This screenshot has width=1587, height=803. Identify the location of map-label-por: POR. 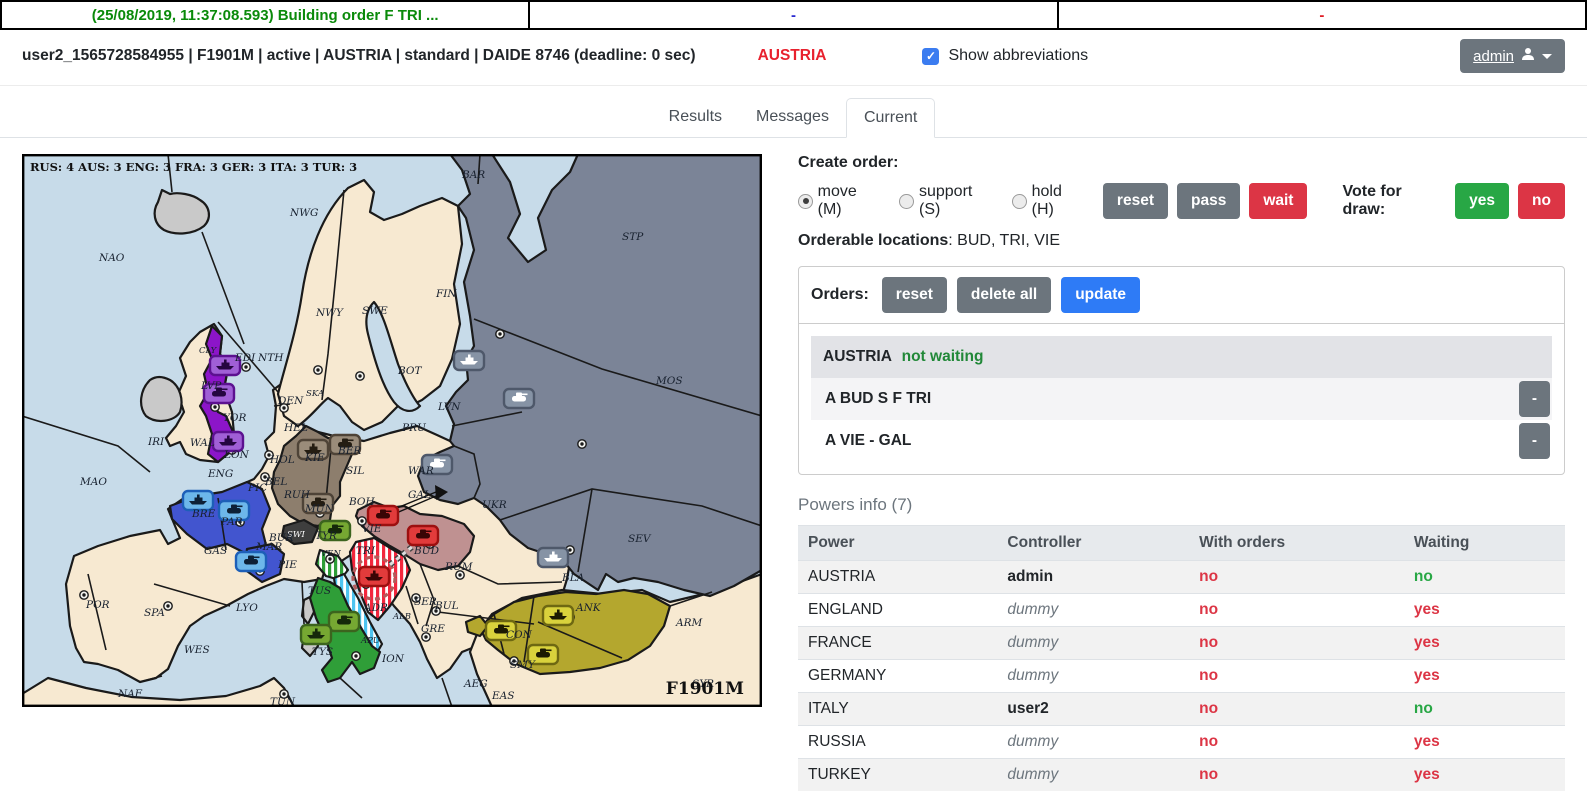
(97, 605).